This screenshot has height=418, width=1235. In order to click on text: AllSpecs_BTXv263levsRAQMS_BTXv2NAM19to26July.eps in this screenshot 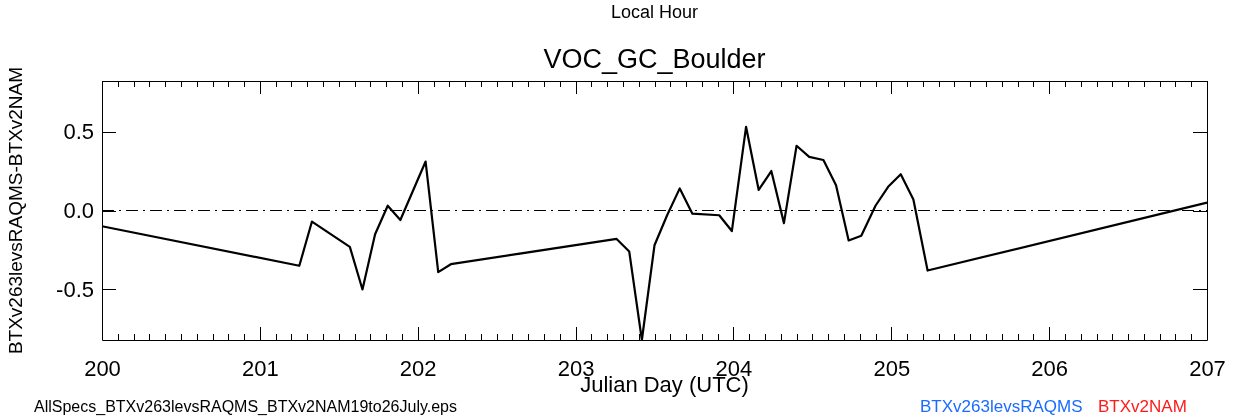, I will do `click(245, 407)`.